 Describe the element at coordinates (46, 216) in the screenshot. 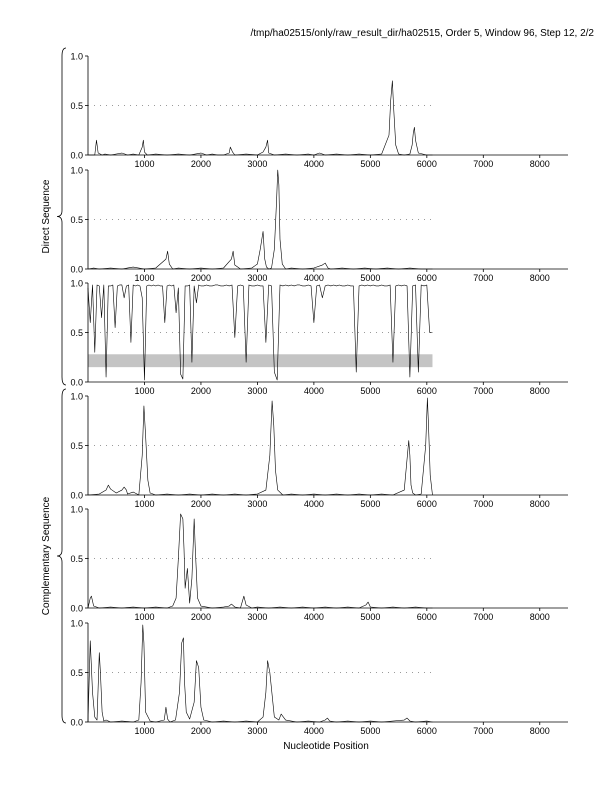

I see `direct-sequence-label: Direct Sequence` at that location.